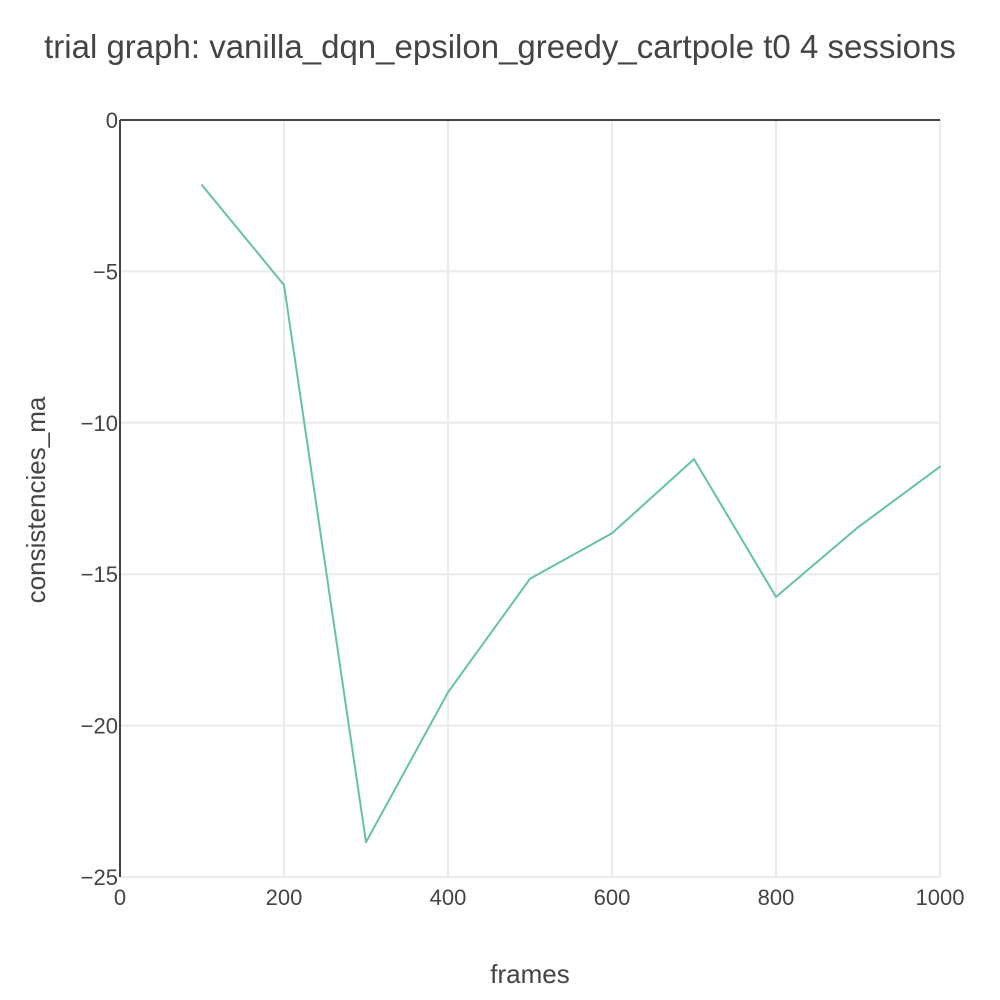 Image resolution: width=1000 pixels, height=1000 pixels. I want to click on x-tick-label: 600, so click(612, 897).